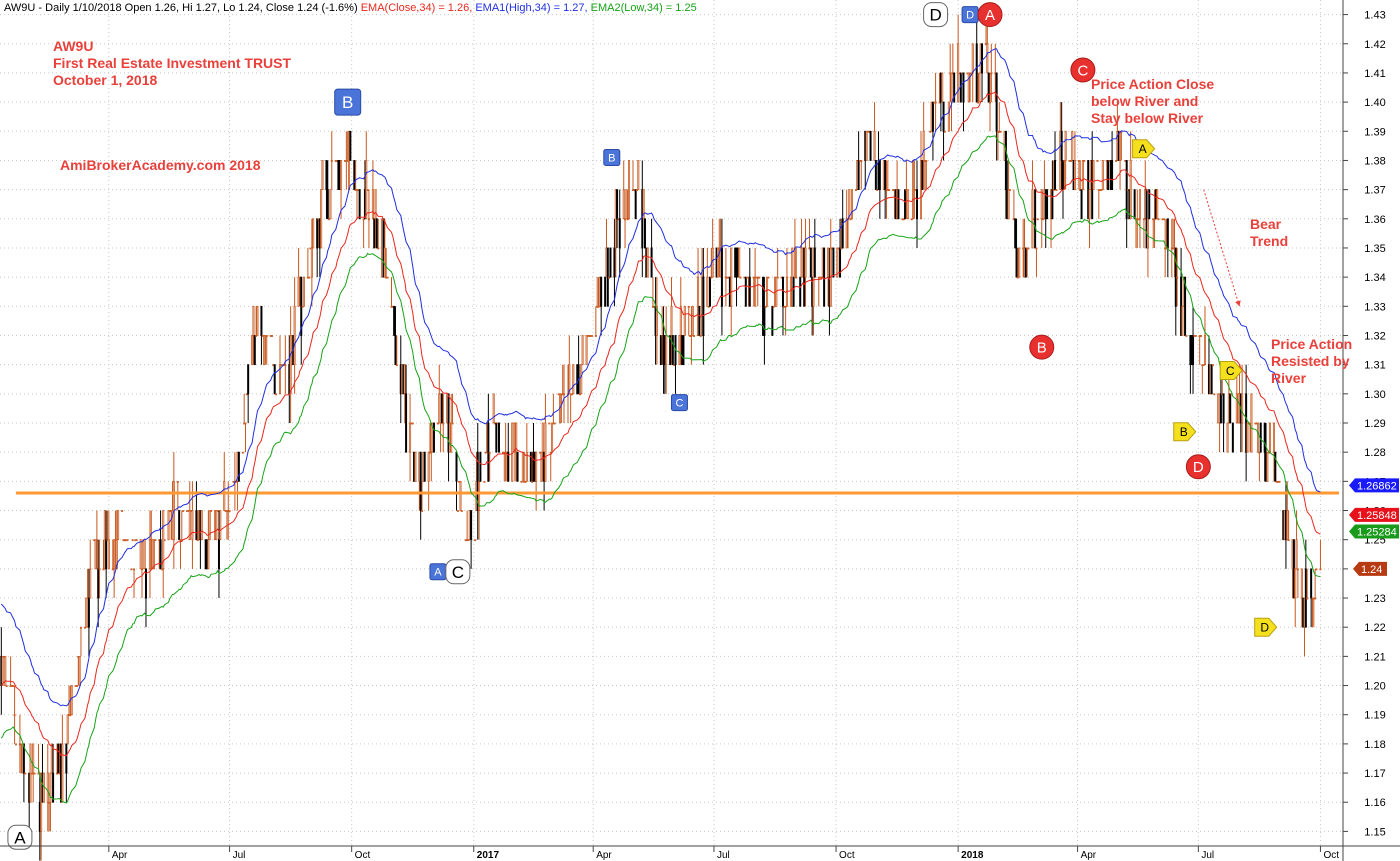 Image resolution: width=1400 pixels, height=861 pixels. Describe the element at coordinates (1231, 370) in the screenshot. I see `marker-c-yellow-tag: C` at that location.